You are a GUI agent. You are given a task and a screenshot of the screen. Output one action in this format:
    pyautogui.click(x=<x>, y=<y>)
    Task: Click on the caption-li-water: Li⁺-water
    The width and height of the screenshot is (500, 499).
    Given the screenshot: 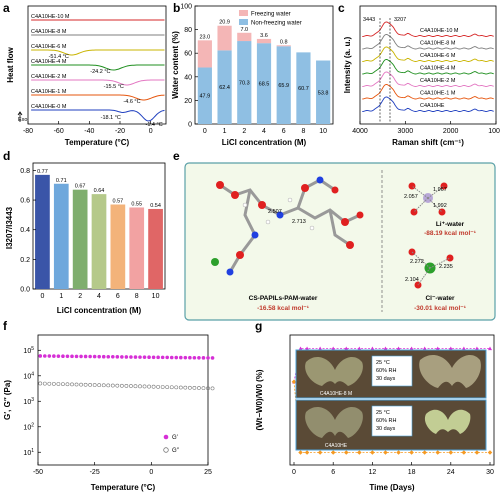 What is the action you would take?
    pyautogui.click(x=450, y=224)
    